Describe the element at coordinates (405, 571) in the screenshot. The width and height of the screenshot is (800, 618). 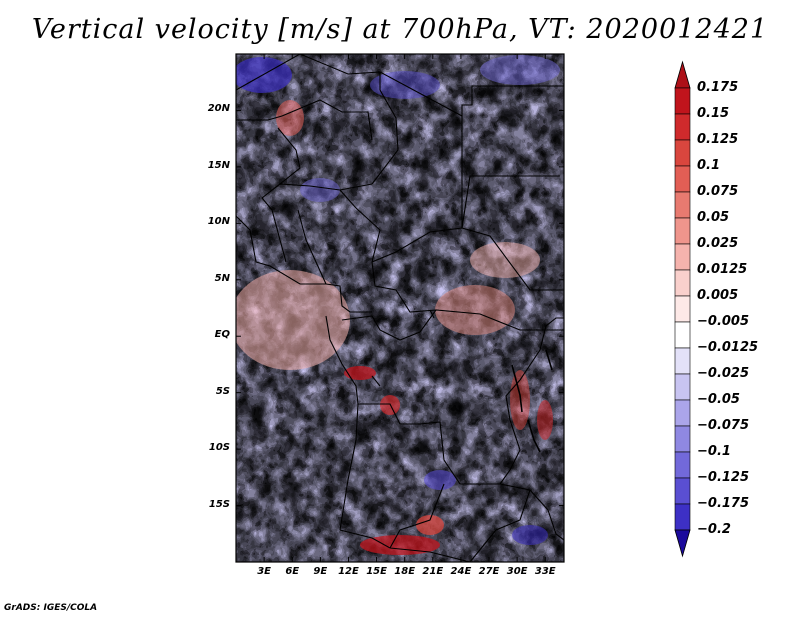
I see `lon-tick-label: 18E` at that location.